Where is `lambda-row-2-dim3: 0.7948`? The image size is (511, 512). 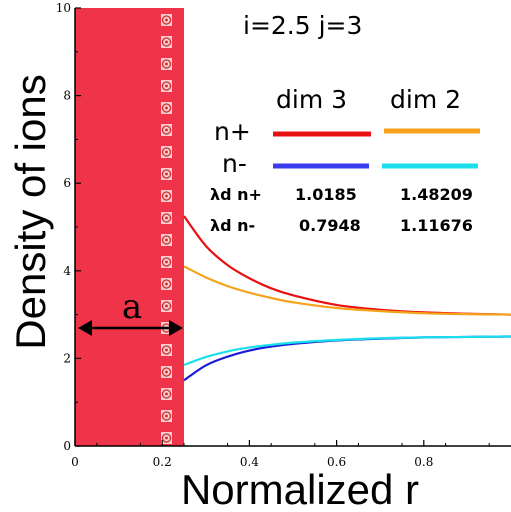
lambda-row-2-dim3: 0.7948 is located at coordinates (330, 225).